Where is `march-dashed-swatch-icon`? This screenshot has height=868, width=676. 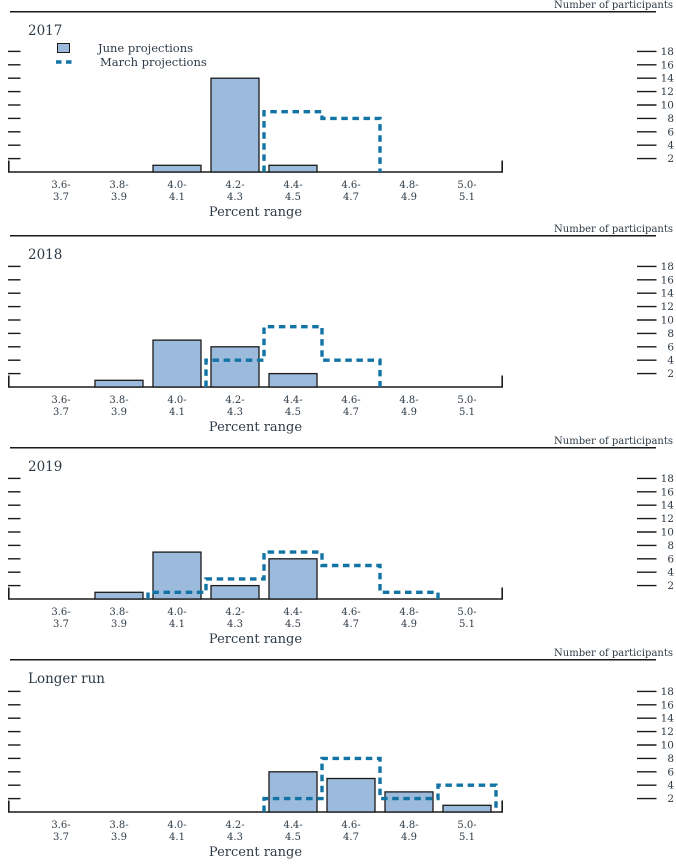 march-dashed-swatch-icon is located at coordinates (66, 62).